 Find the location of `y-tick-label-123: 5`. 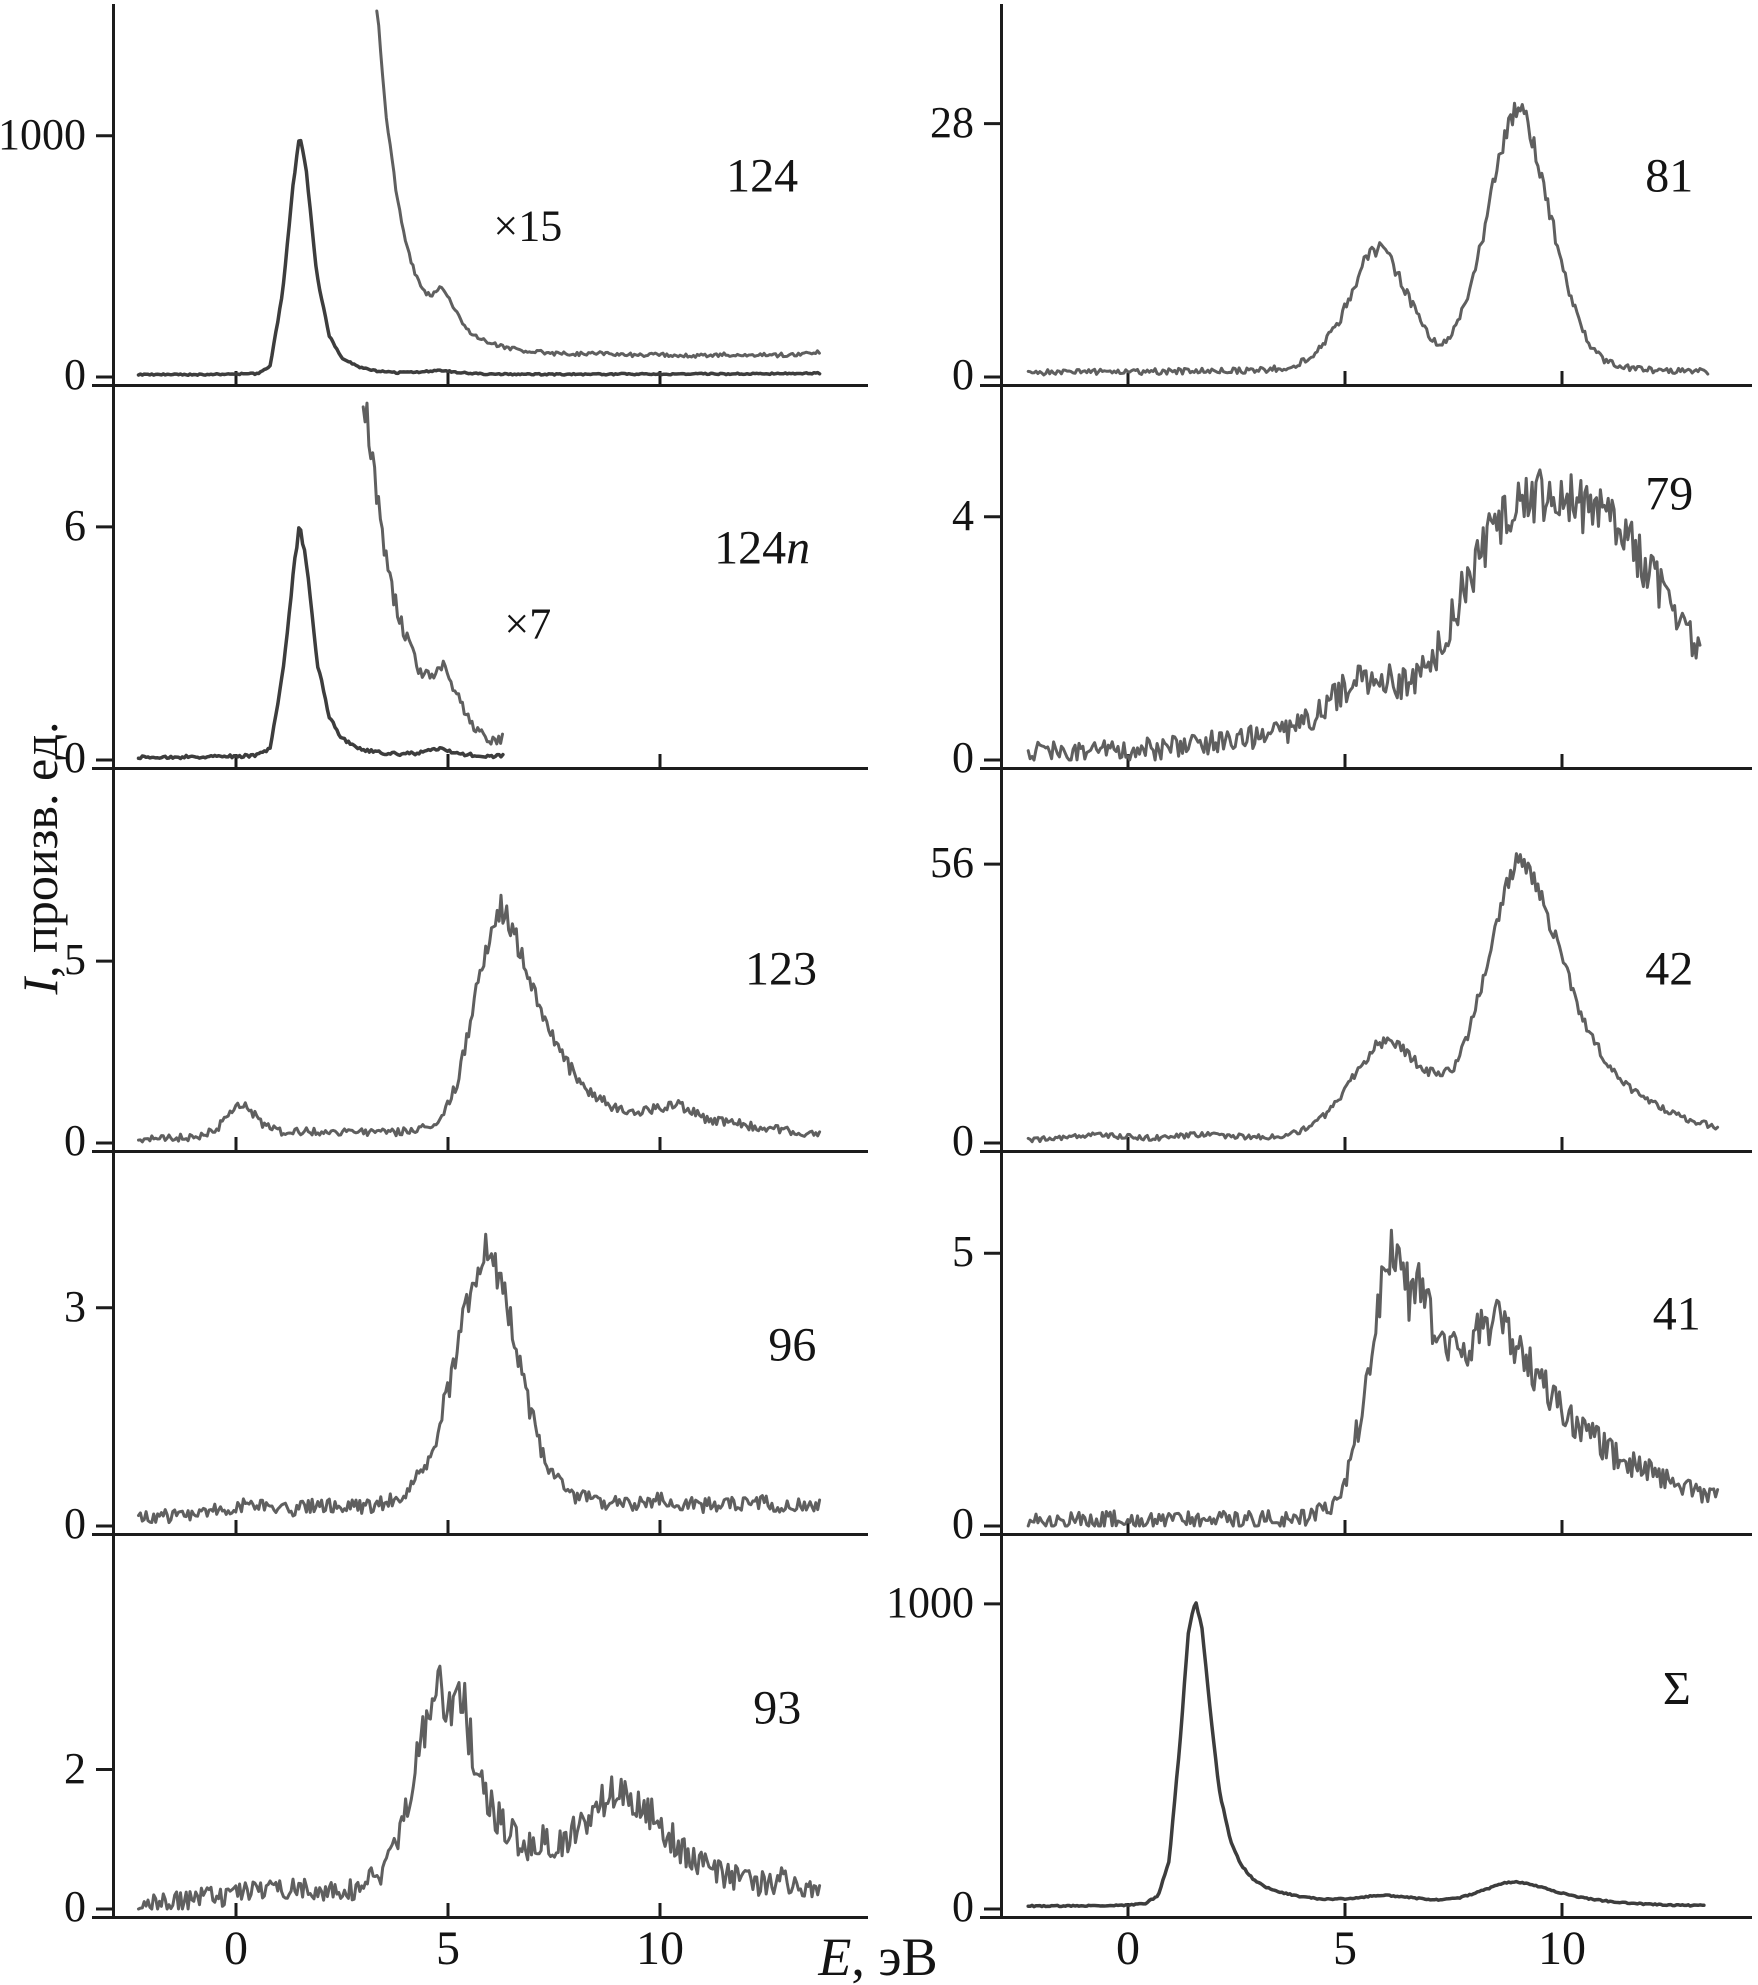

y-tick-label-123: 5 is located at coordinates (75, 960).